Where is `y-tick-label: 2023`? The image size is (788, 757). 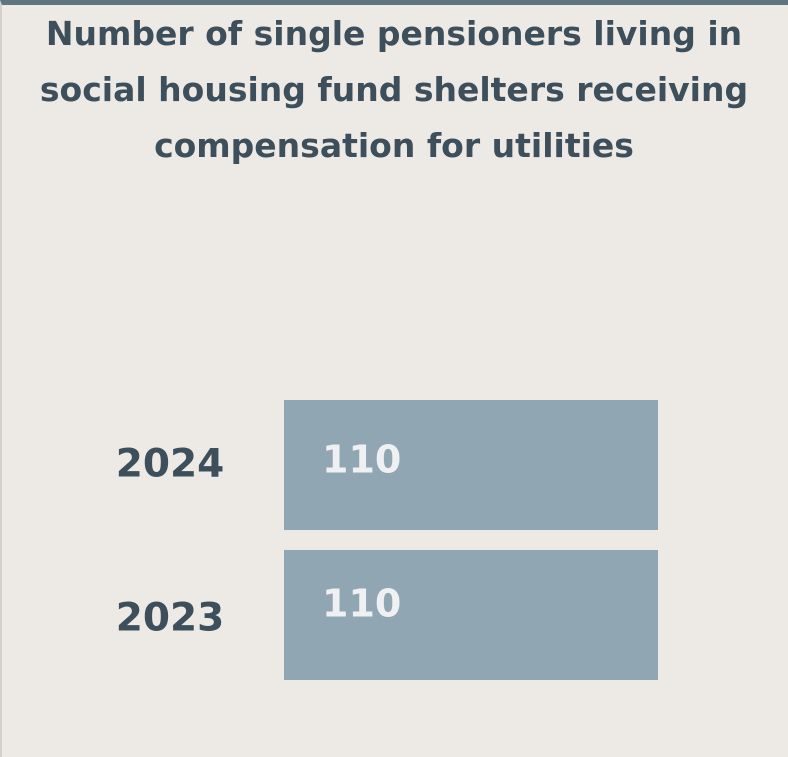
y-tick-label: 2023 is located at coordinates (170, 618).